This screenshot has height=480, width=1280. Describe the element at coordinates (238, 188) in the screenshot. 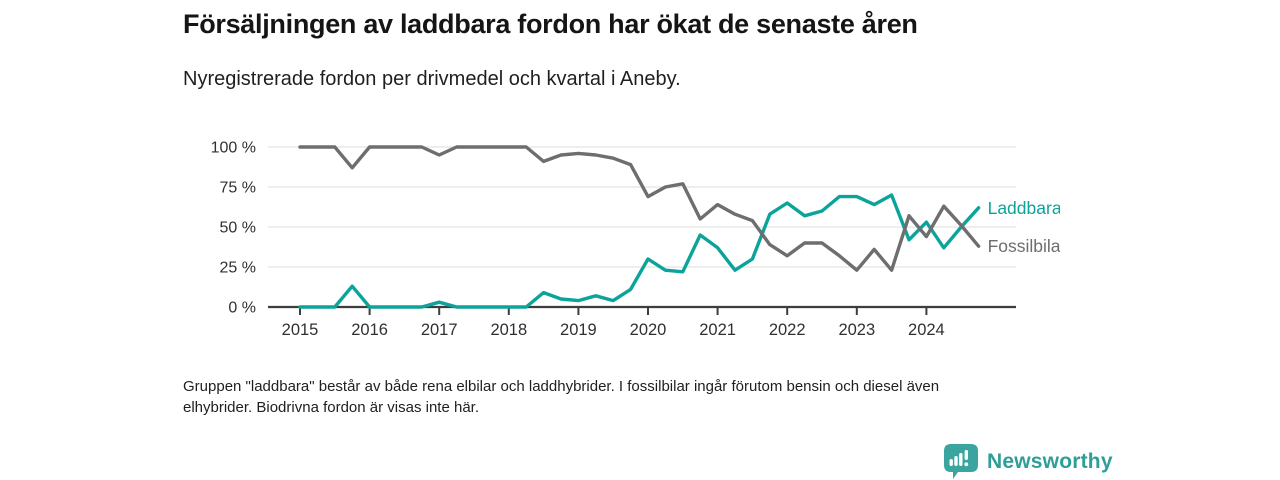

I see `y-tick-label: 75 %` at that location.